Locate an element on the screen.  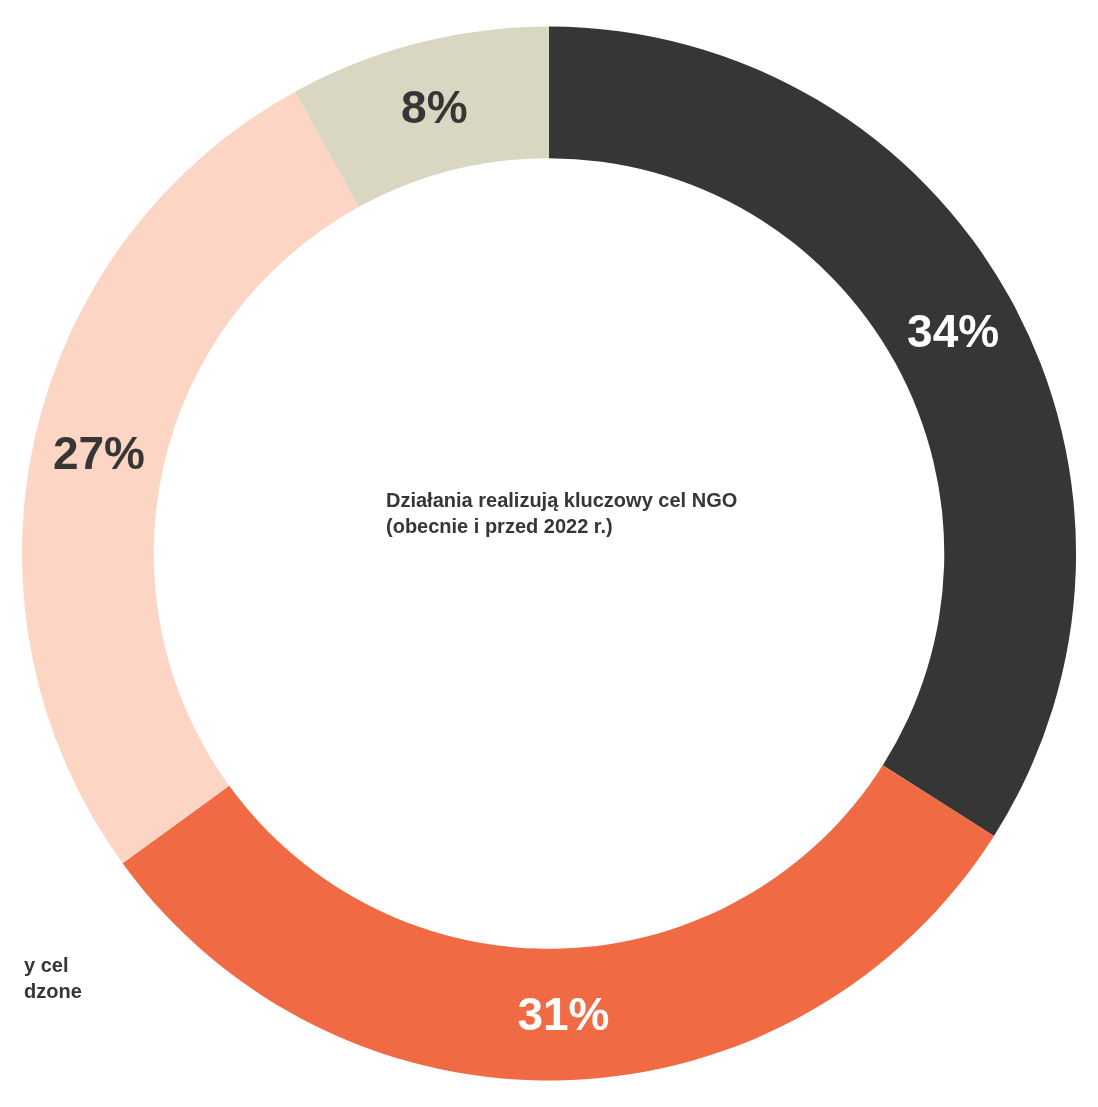
slice-label: y cel dzone is located at coordinates (53, 978).